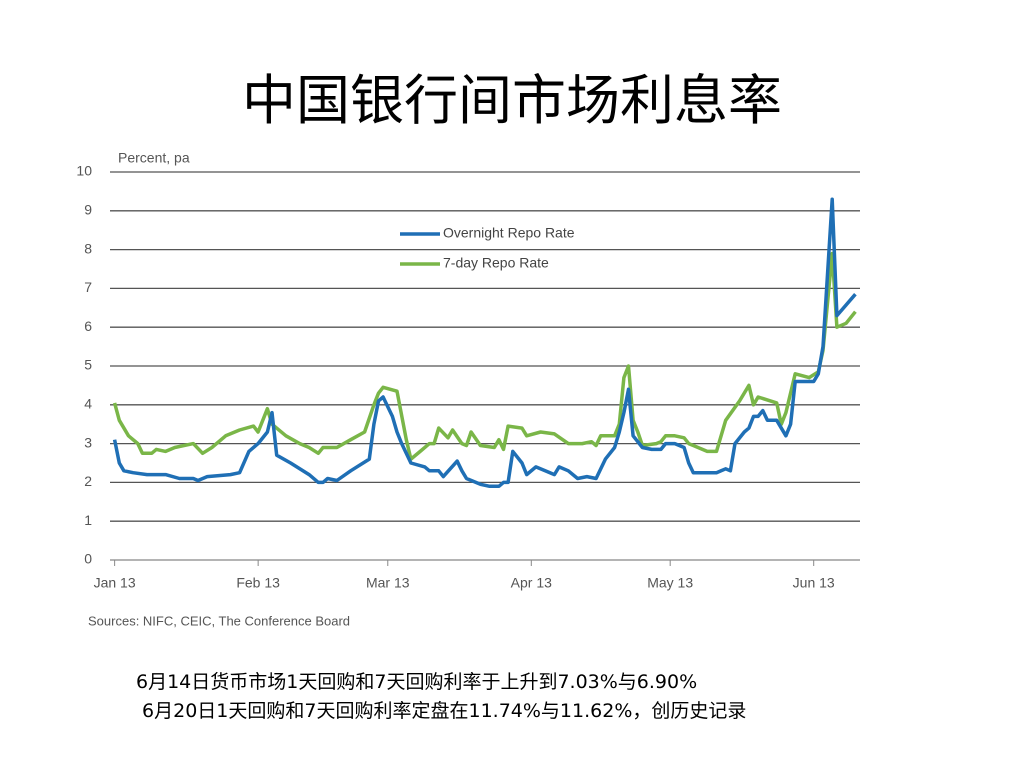 The image size is (1024, 768). Describe the element at coordinates (531, 583) in the screenshot. I see `x-tick-label: Apr 13` at that location.